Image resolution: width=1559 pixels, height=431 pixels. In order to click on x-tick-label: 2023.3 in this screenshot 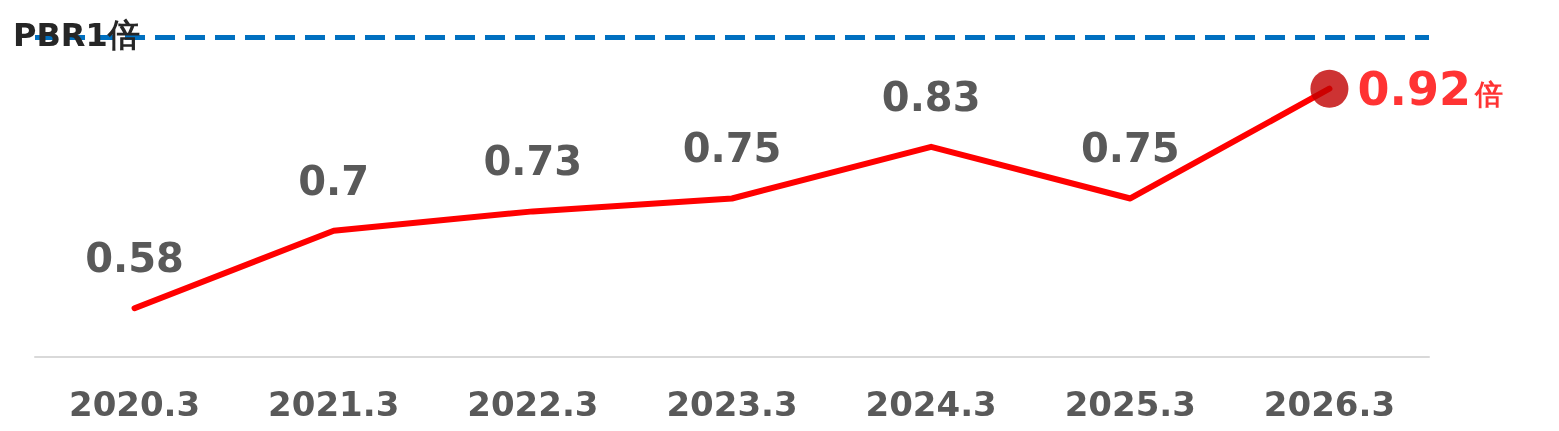, I will do `click(732, 404)`.